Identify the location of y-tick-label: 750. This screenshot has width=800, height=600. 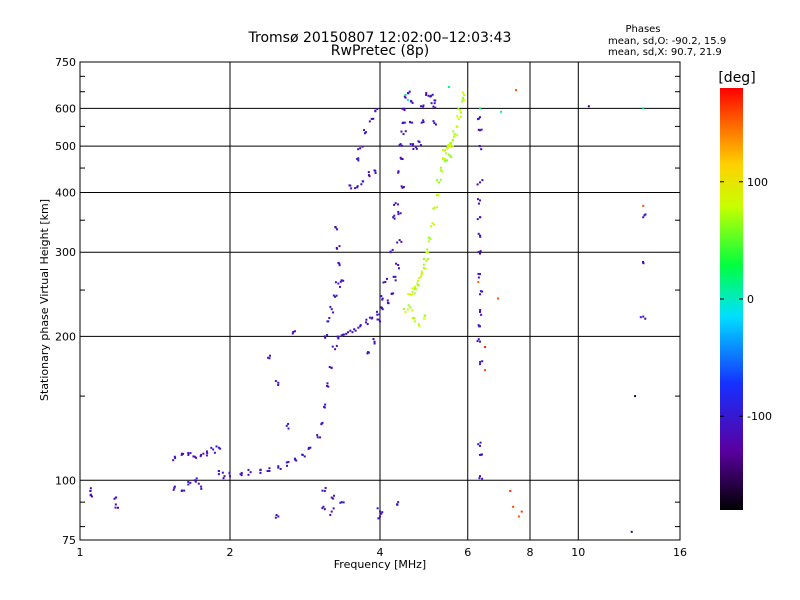
(65, 62).